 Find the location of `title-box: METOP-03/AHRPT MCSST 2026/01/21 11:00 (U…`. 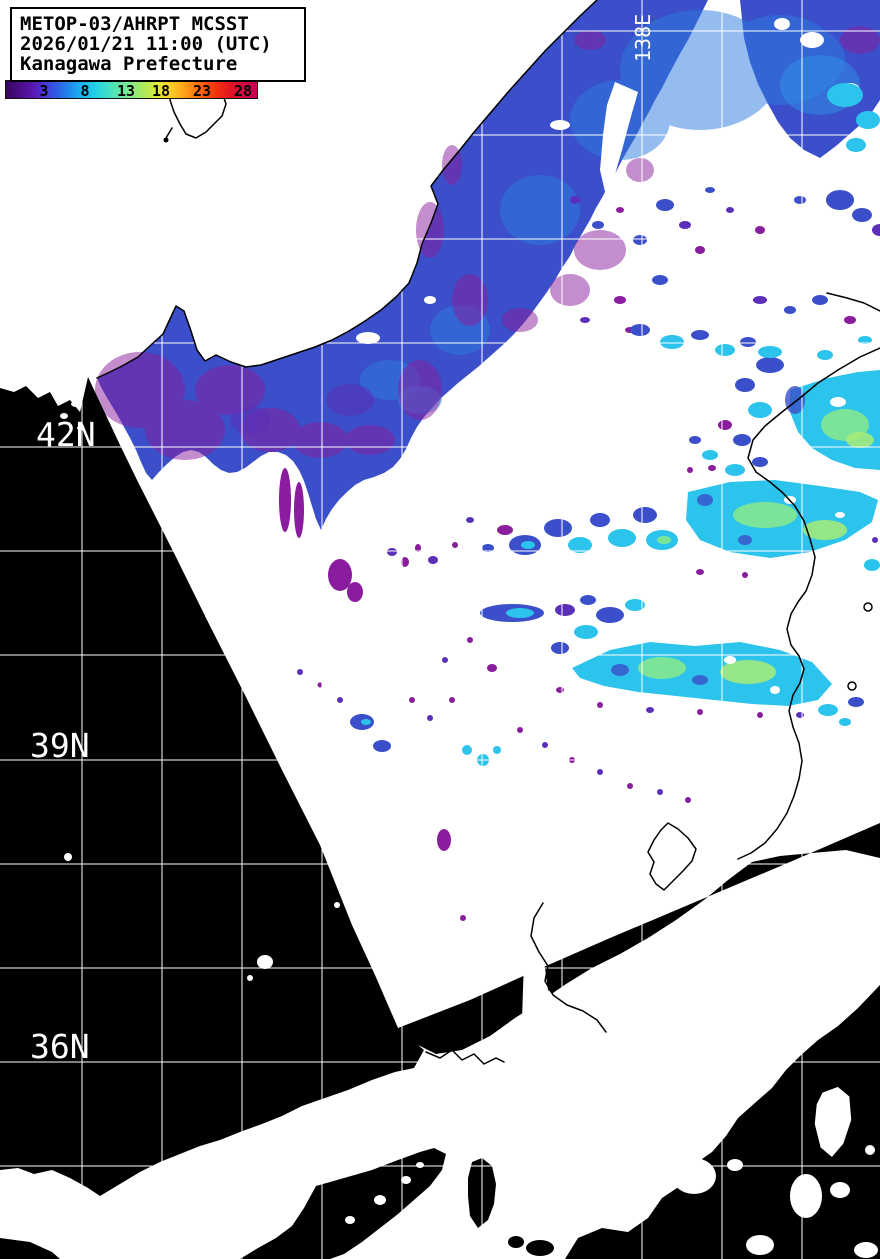

title-box: METOP-03/AHRPT MCSST 2026/01/21 11:00 (U… is located at coordinates (158, 44).